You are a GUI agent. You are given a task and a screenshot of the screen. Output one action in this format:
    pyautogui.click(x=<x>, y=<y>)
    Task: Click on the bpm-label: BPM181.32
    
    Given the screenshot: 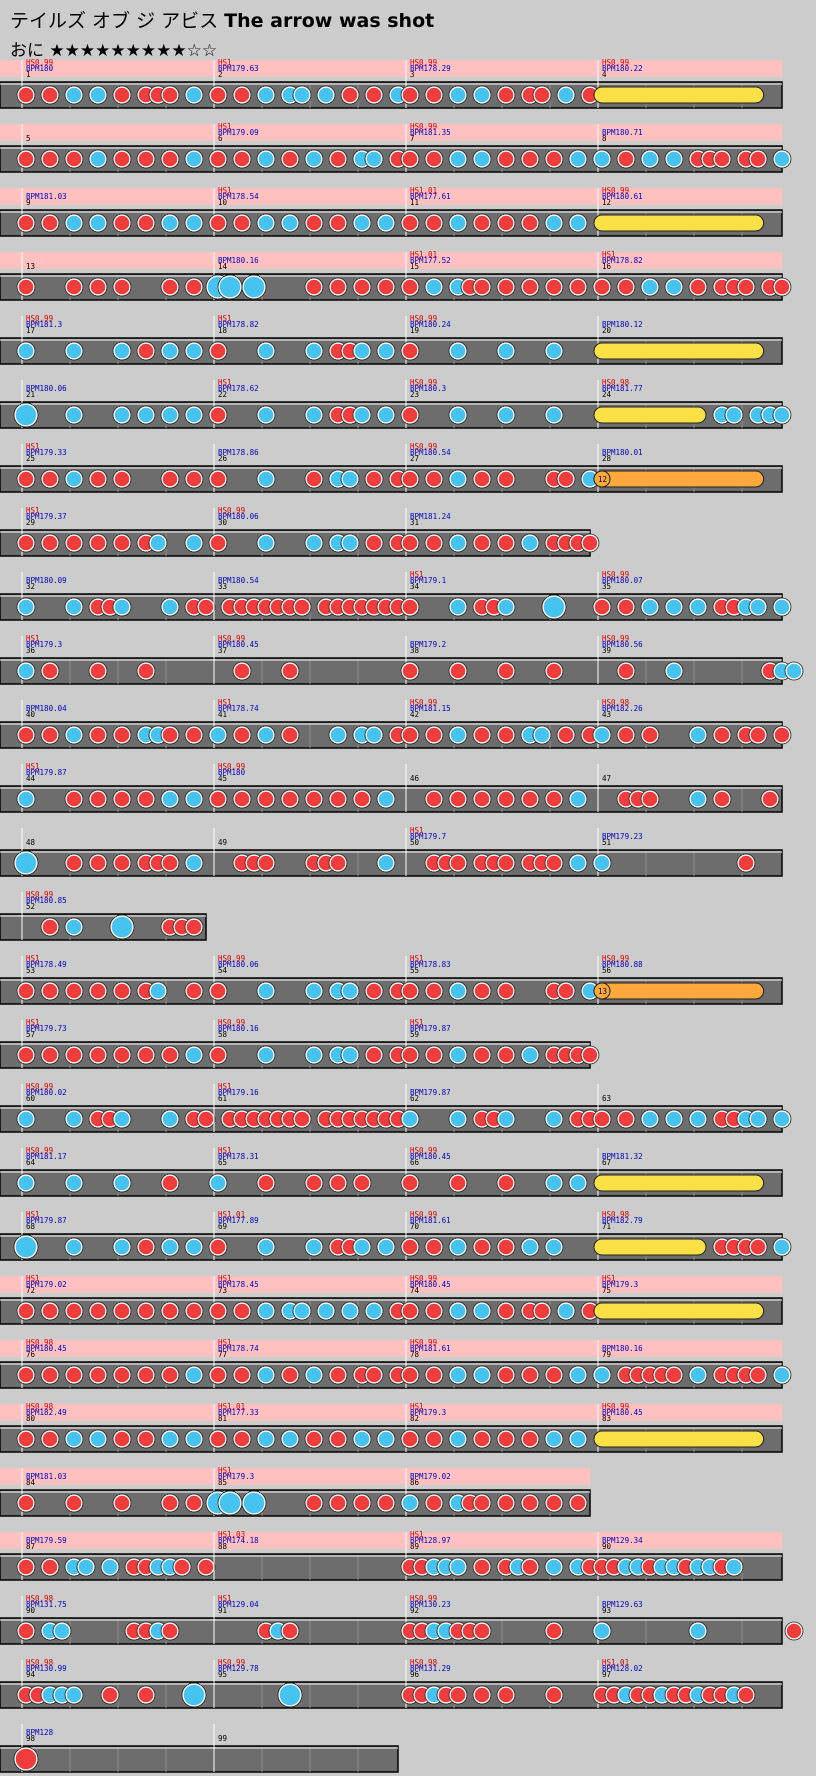 What is the action you would take?
    pyautogui.click(x=622, y=1156)
    